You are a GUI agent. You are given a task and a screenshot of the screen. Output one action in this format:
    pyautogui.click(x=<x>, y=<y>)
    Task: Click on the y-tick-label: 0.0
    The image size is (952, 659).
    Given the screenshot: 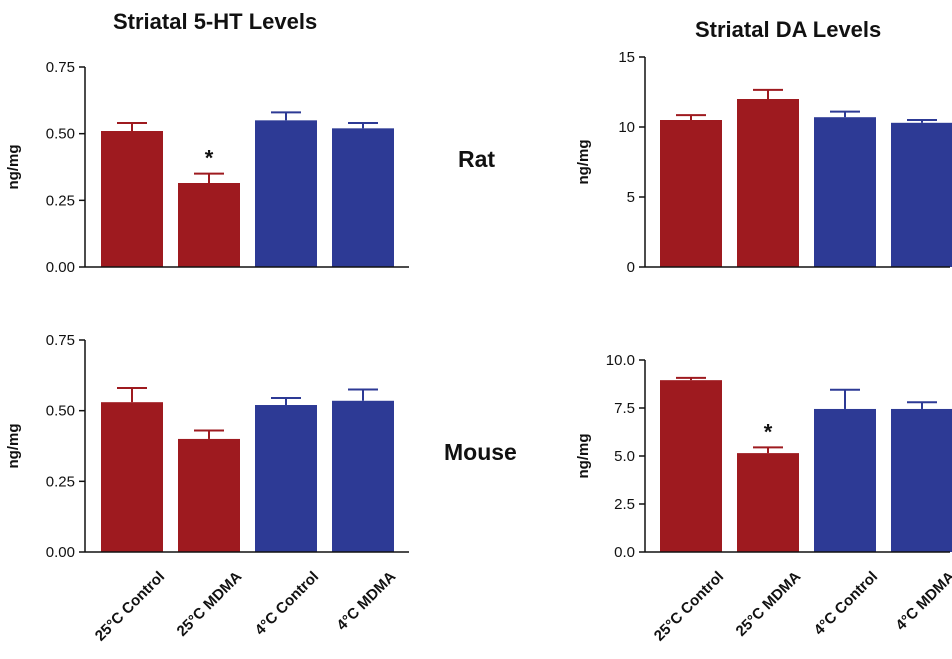 What is the action you would take?
    pyautogui.click(x=624, y=552)
    